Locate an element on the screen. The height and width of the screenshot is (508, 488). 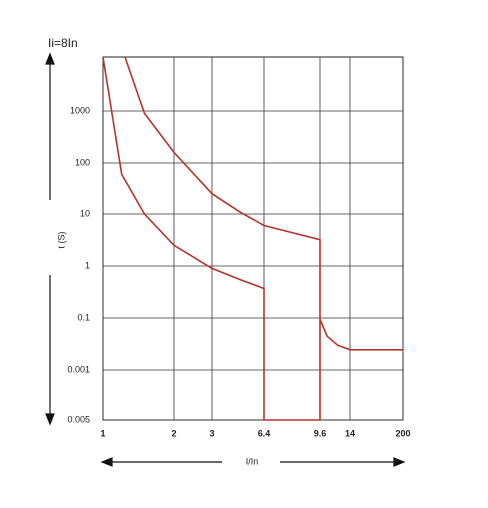
y-arrow is located at coordinates (50, 239).